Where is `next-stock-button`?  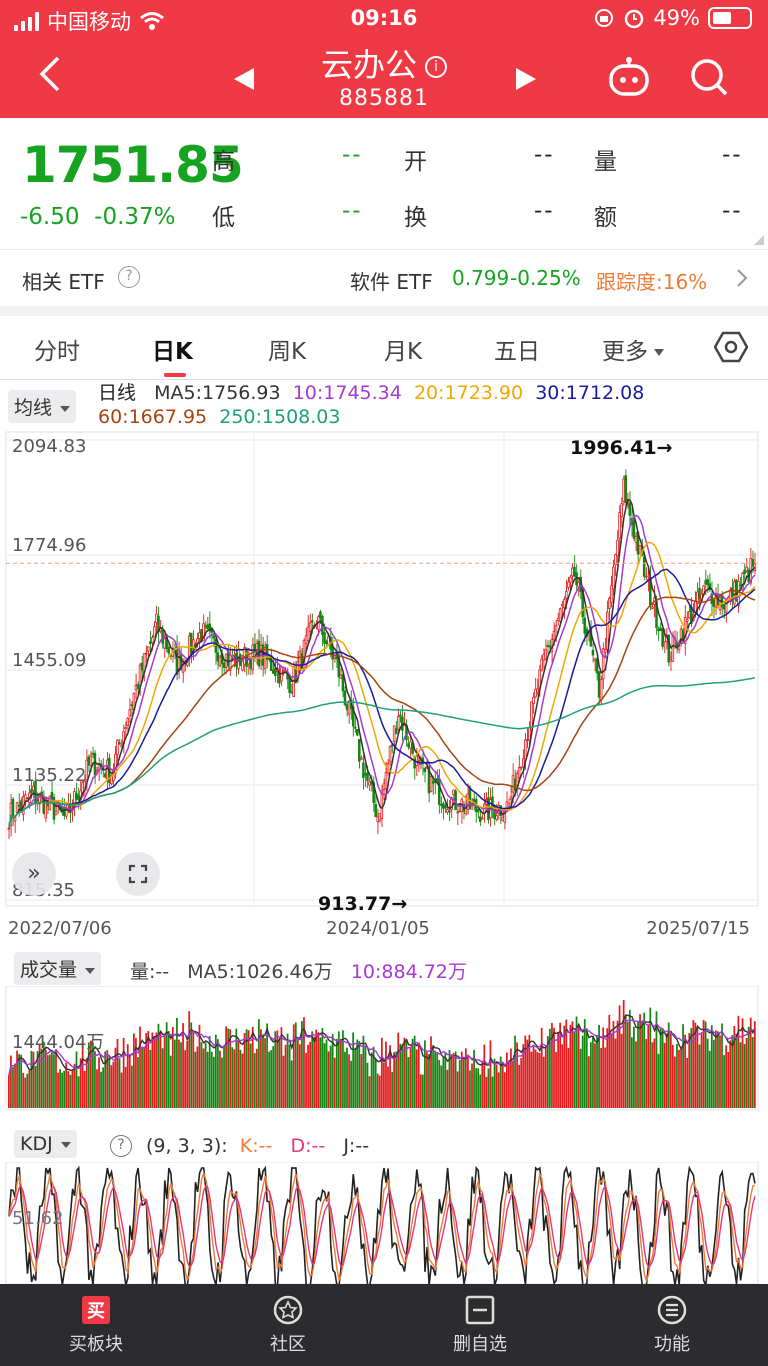 next-stock-button is located at coordinates (526, 79).